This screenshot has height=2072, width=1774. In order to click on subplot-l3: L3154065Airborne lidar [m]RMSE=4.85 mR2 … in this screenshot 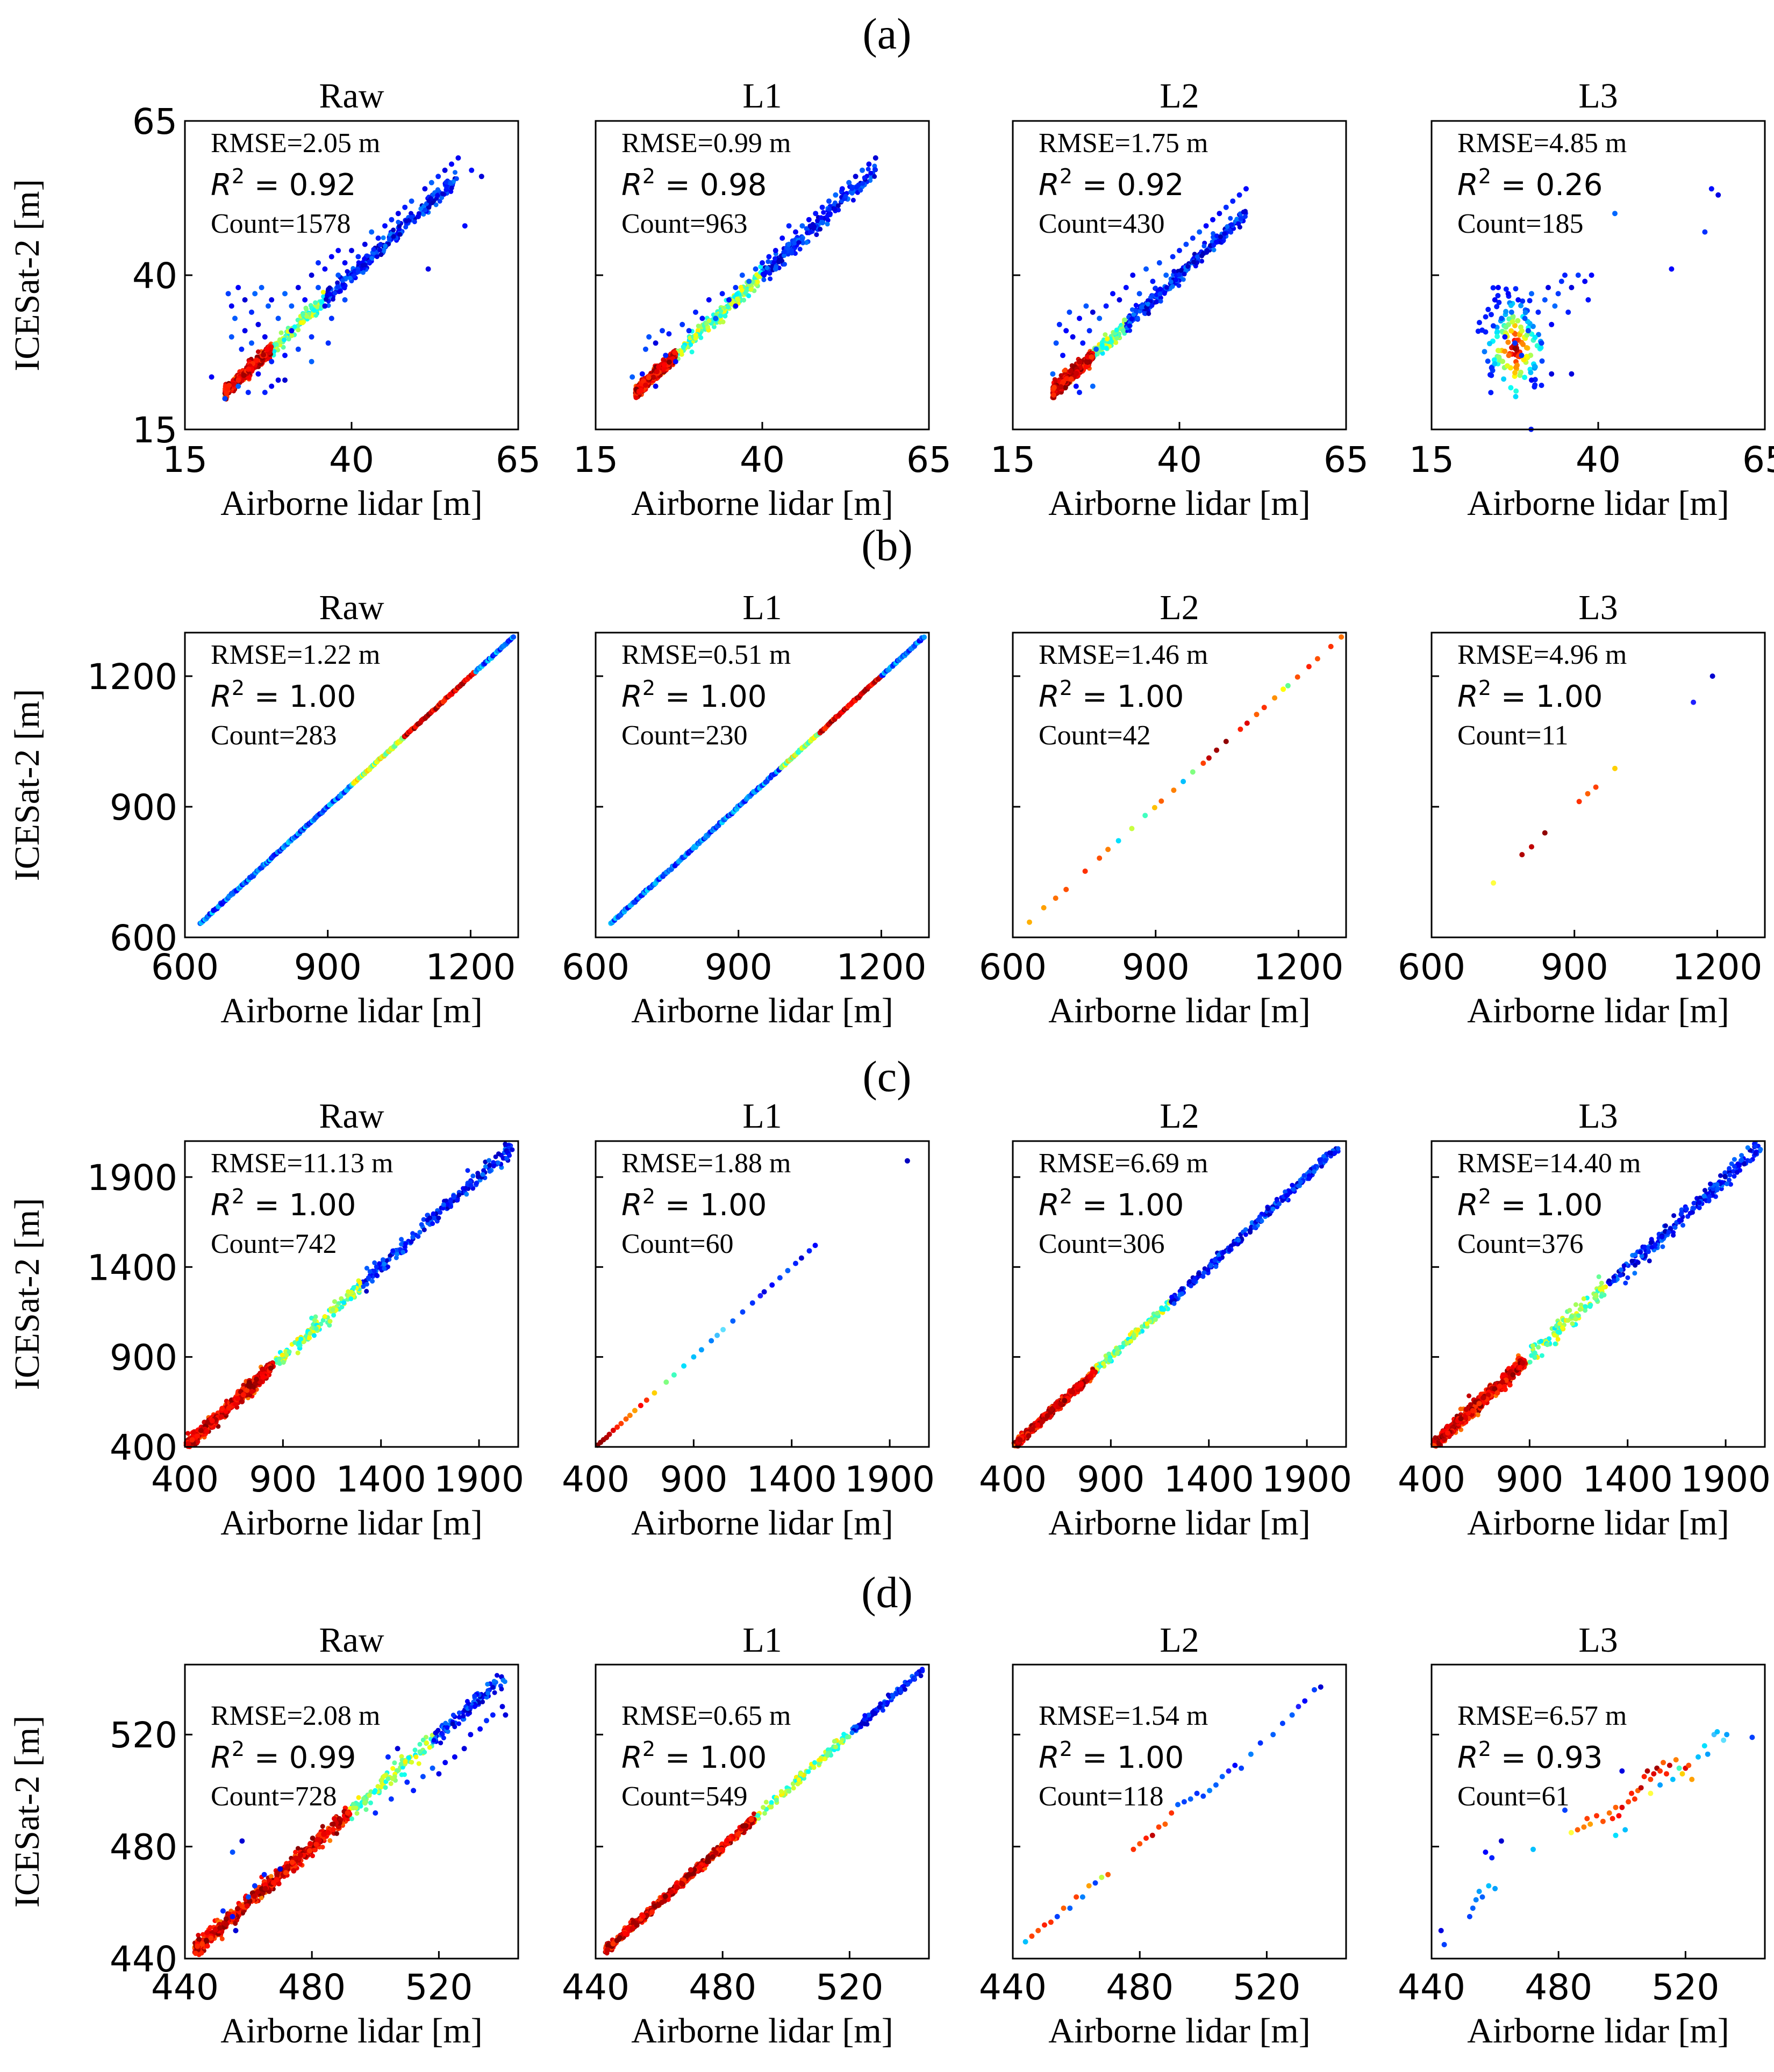, I will do `click(1591, 299)`.